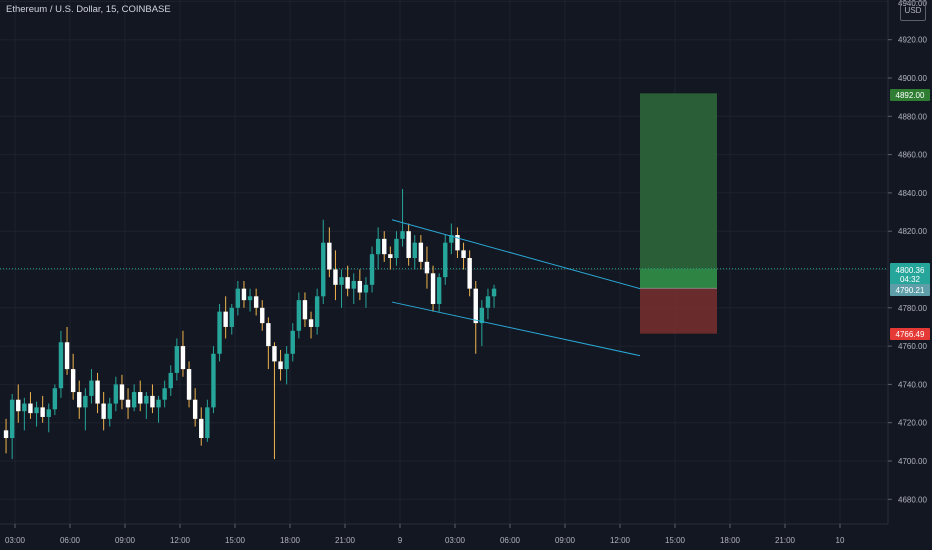 The image size is (932, 550). What do you see at coordinates (912, 231) in the screenshot?
I see `price-tick-label: 4820.00` at bounding box center [912, 231].